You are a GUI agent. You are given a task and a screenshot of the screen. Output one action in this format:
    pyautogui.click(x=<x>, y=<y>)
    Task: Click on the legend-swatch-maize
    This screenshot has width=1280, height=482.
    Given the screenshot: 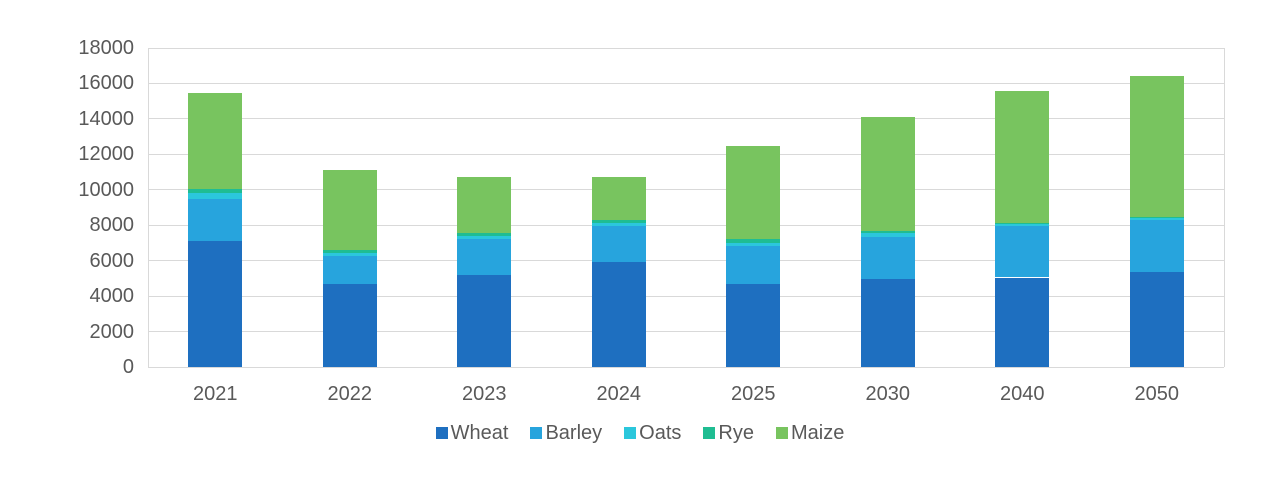 What is the action you would take?
    pyautogui.click(x=781, y=433)
    